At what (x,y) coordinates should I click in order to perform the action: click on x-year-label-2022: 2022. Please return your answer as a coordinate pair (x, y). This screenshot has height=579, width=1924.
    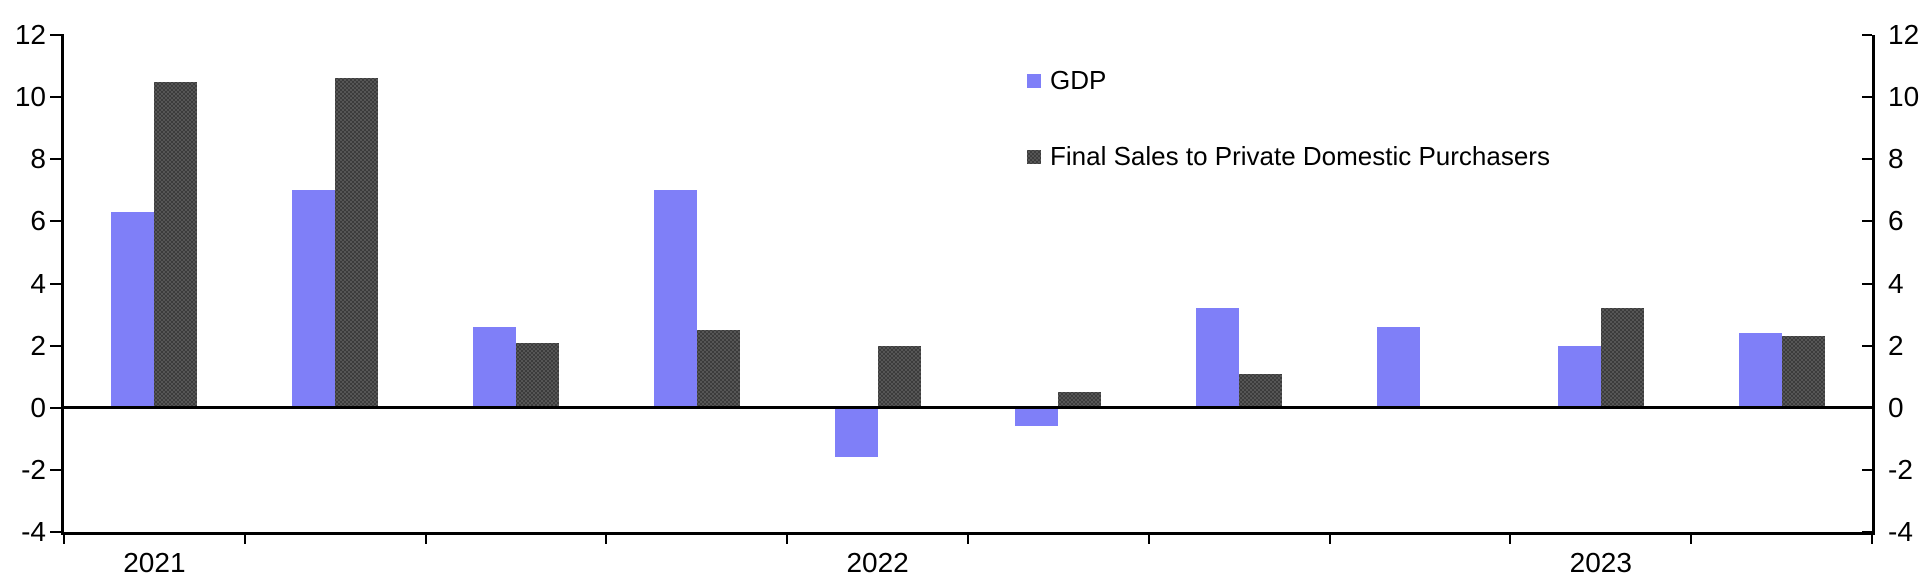
    Looking at the image, I should click on (877, 562).